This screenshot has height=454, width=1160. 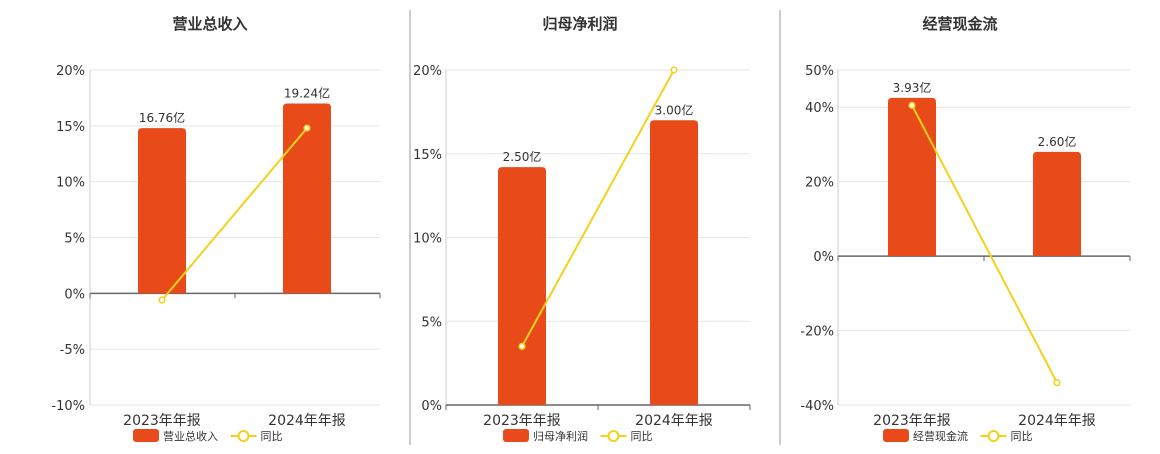 I want to click on chart-title: 营业总收入, so click(x=209, y=24).